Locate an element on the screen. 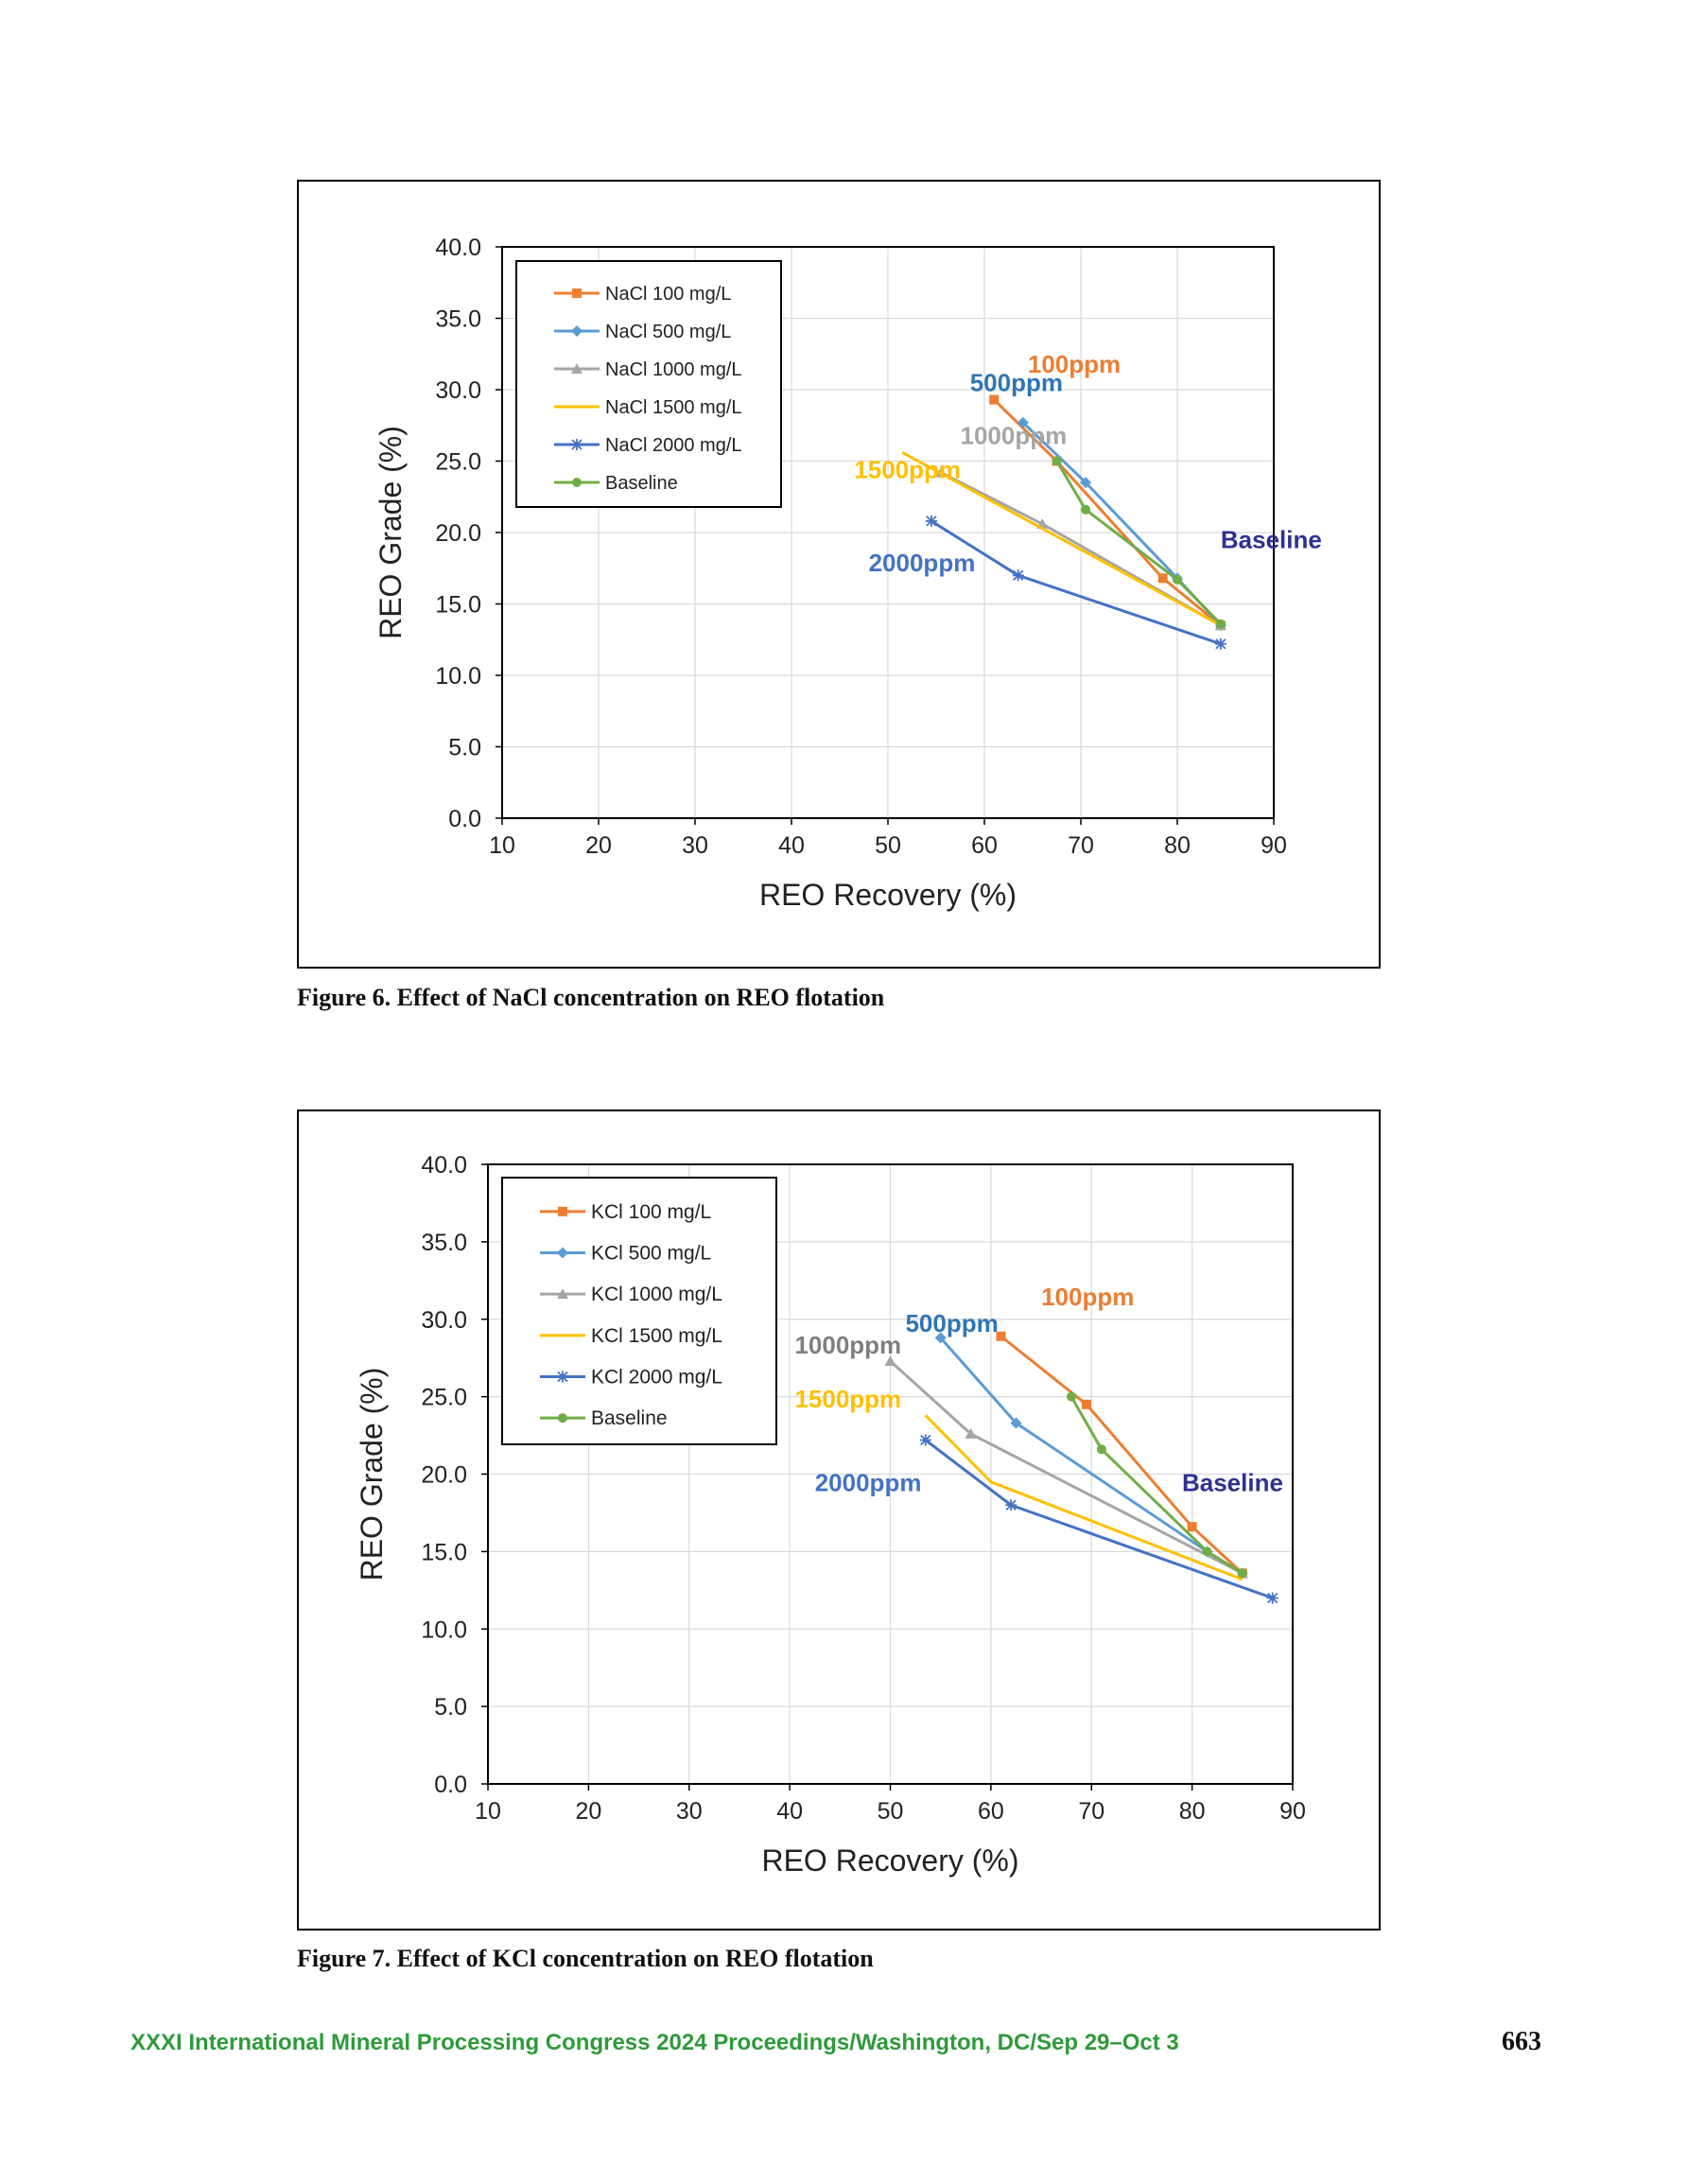  fig6-annotation-1500ppm: 1500ppm is located at coordinates (907, 470).